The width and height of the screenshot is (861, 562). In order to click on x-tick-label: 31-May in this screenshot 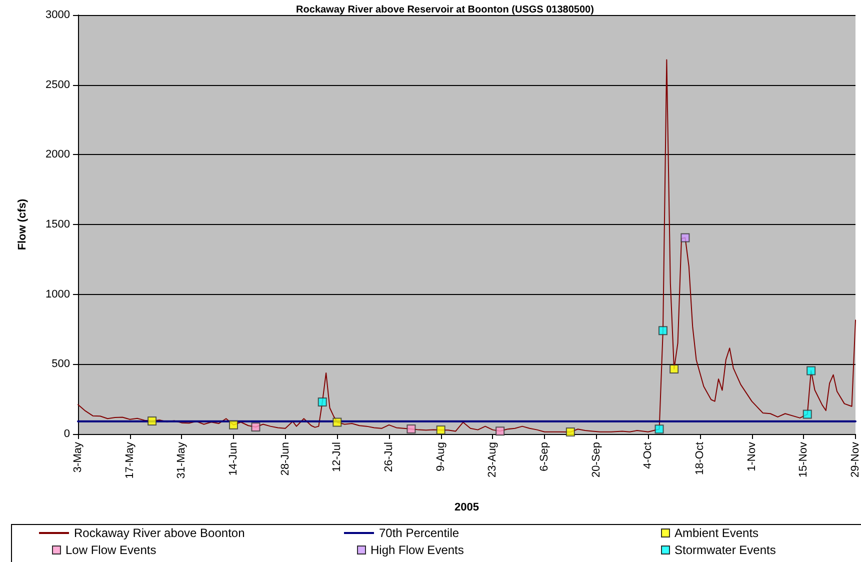, I will do `click(182, 460)`.